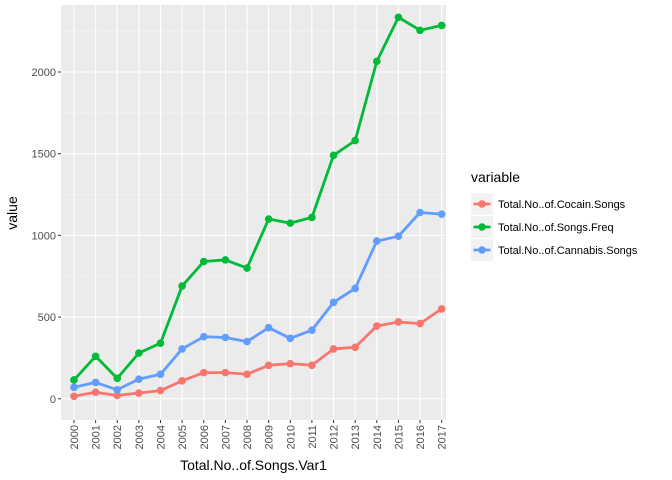 This screenshot has height=480, width=672. I want to click on x-tick-label: 2002, so click(118, 437).